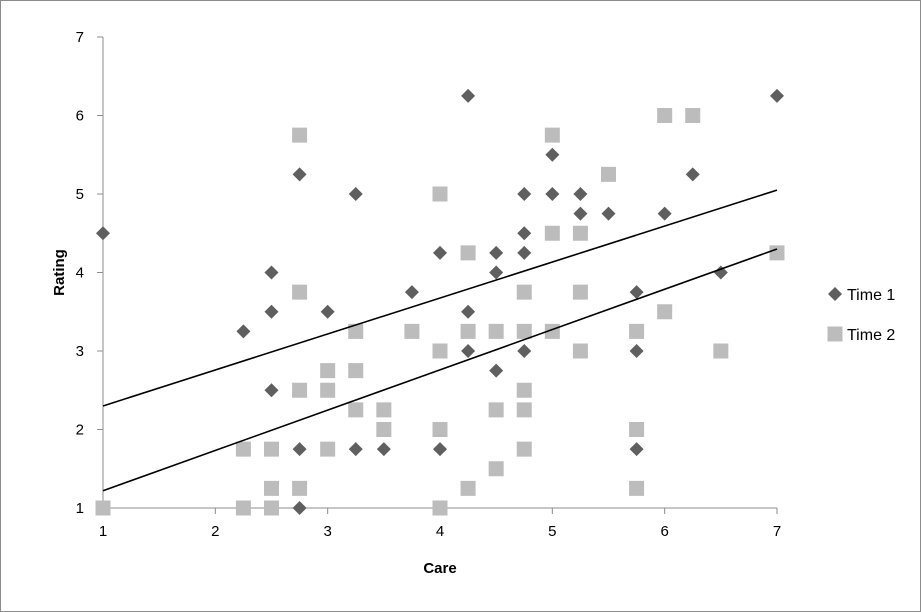  What do you see at coordinates (861, 315) in the screenshot?
I see `legend: Time 1 Time 2` at bounding box center [861, 315].